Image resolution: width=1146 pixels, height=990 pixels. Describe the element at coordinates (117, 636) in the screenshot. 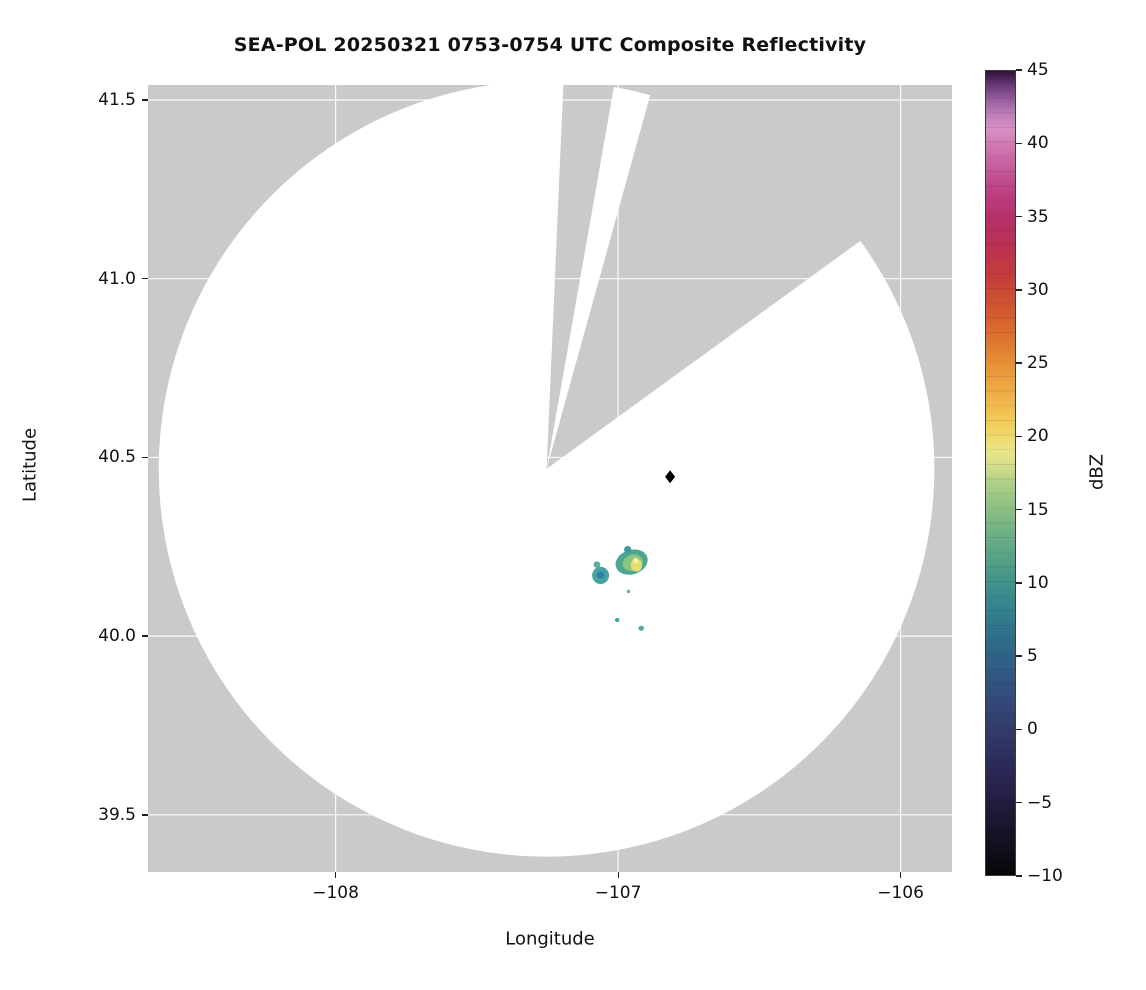

I see `y-tick-label: 40.0` at that location.